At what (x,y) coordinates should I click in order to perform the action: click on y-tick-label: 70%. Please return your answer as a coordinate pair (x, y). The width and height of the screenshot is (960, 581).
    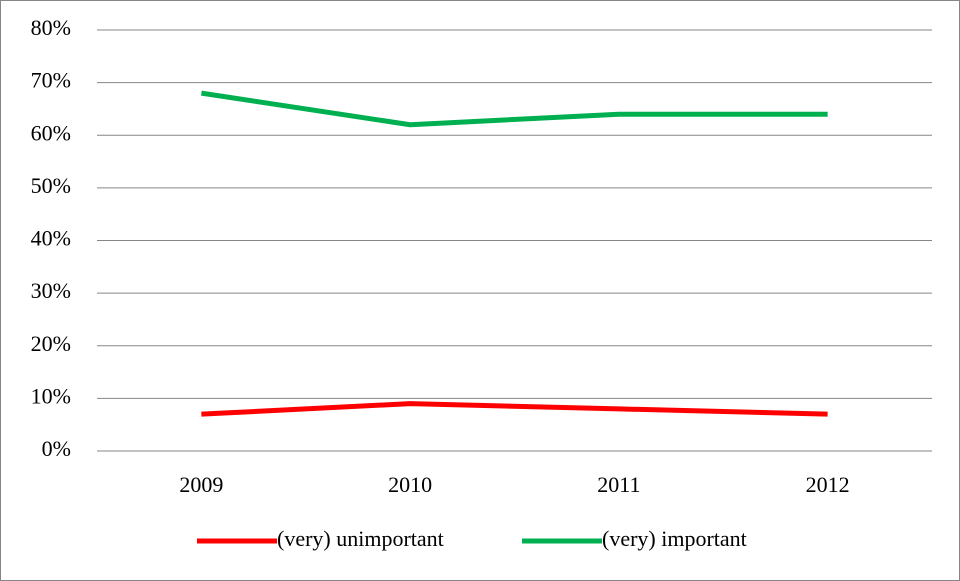
    Looking at the image, I should click on (51, 80).